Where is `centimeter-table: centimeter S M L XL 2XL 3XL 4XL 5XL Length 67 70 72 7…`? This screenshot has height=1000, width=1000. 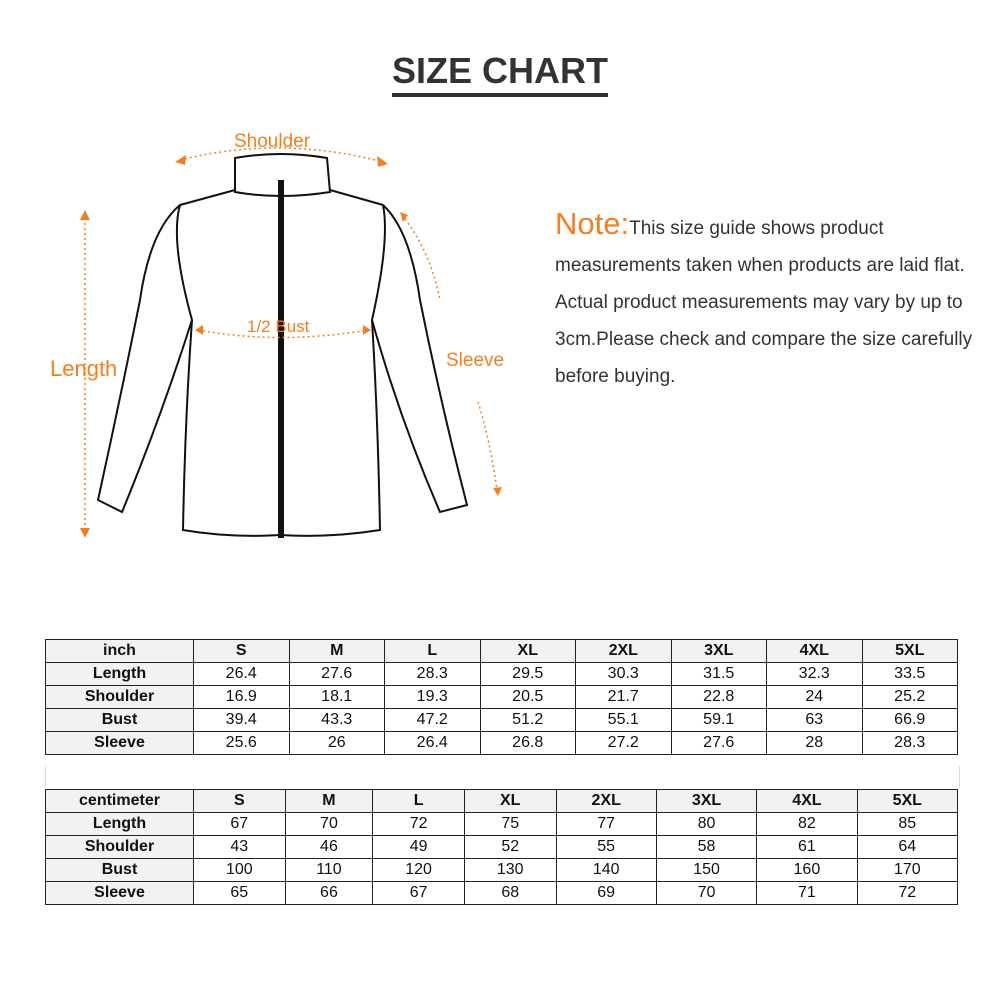 centimeter-table: centimeter S M L XL 2XL 3XL 4XL 5XL Length 67 70 72 7… is located at coordinates (502, 847).